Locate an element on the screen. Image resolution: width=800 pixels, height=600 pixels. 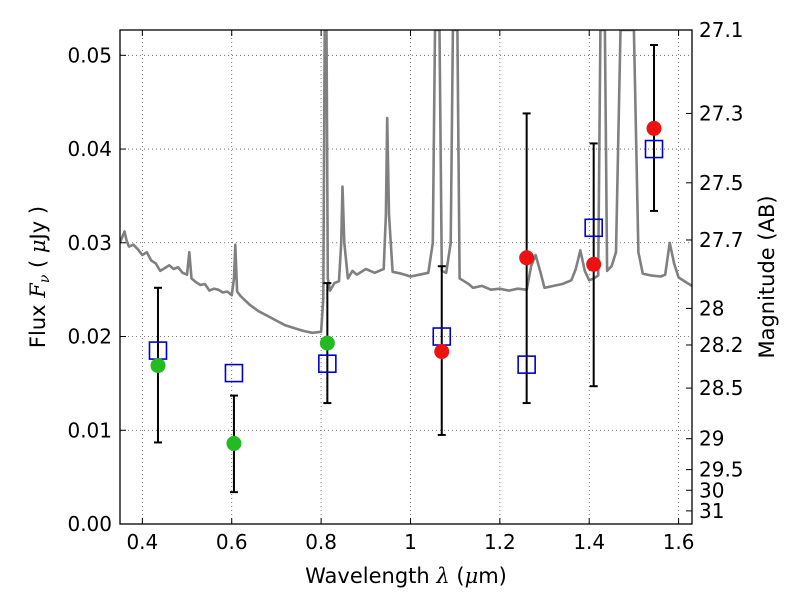
mag-tick-label: 28.5 is located at coordinates (721, 388).